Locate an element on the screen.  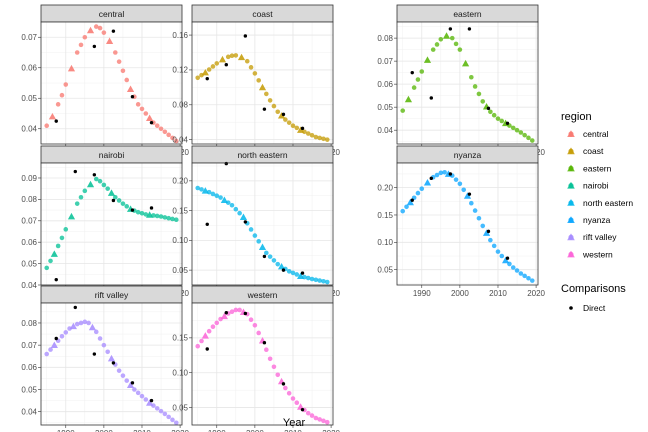
legend-item-rift-valley: rift valley is located at coordinates (592, 237).